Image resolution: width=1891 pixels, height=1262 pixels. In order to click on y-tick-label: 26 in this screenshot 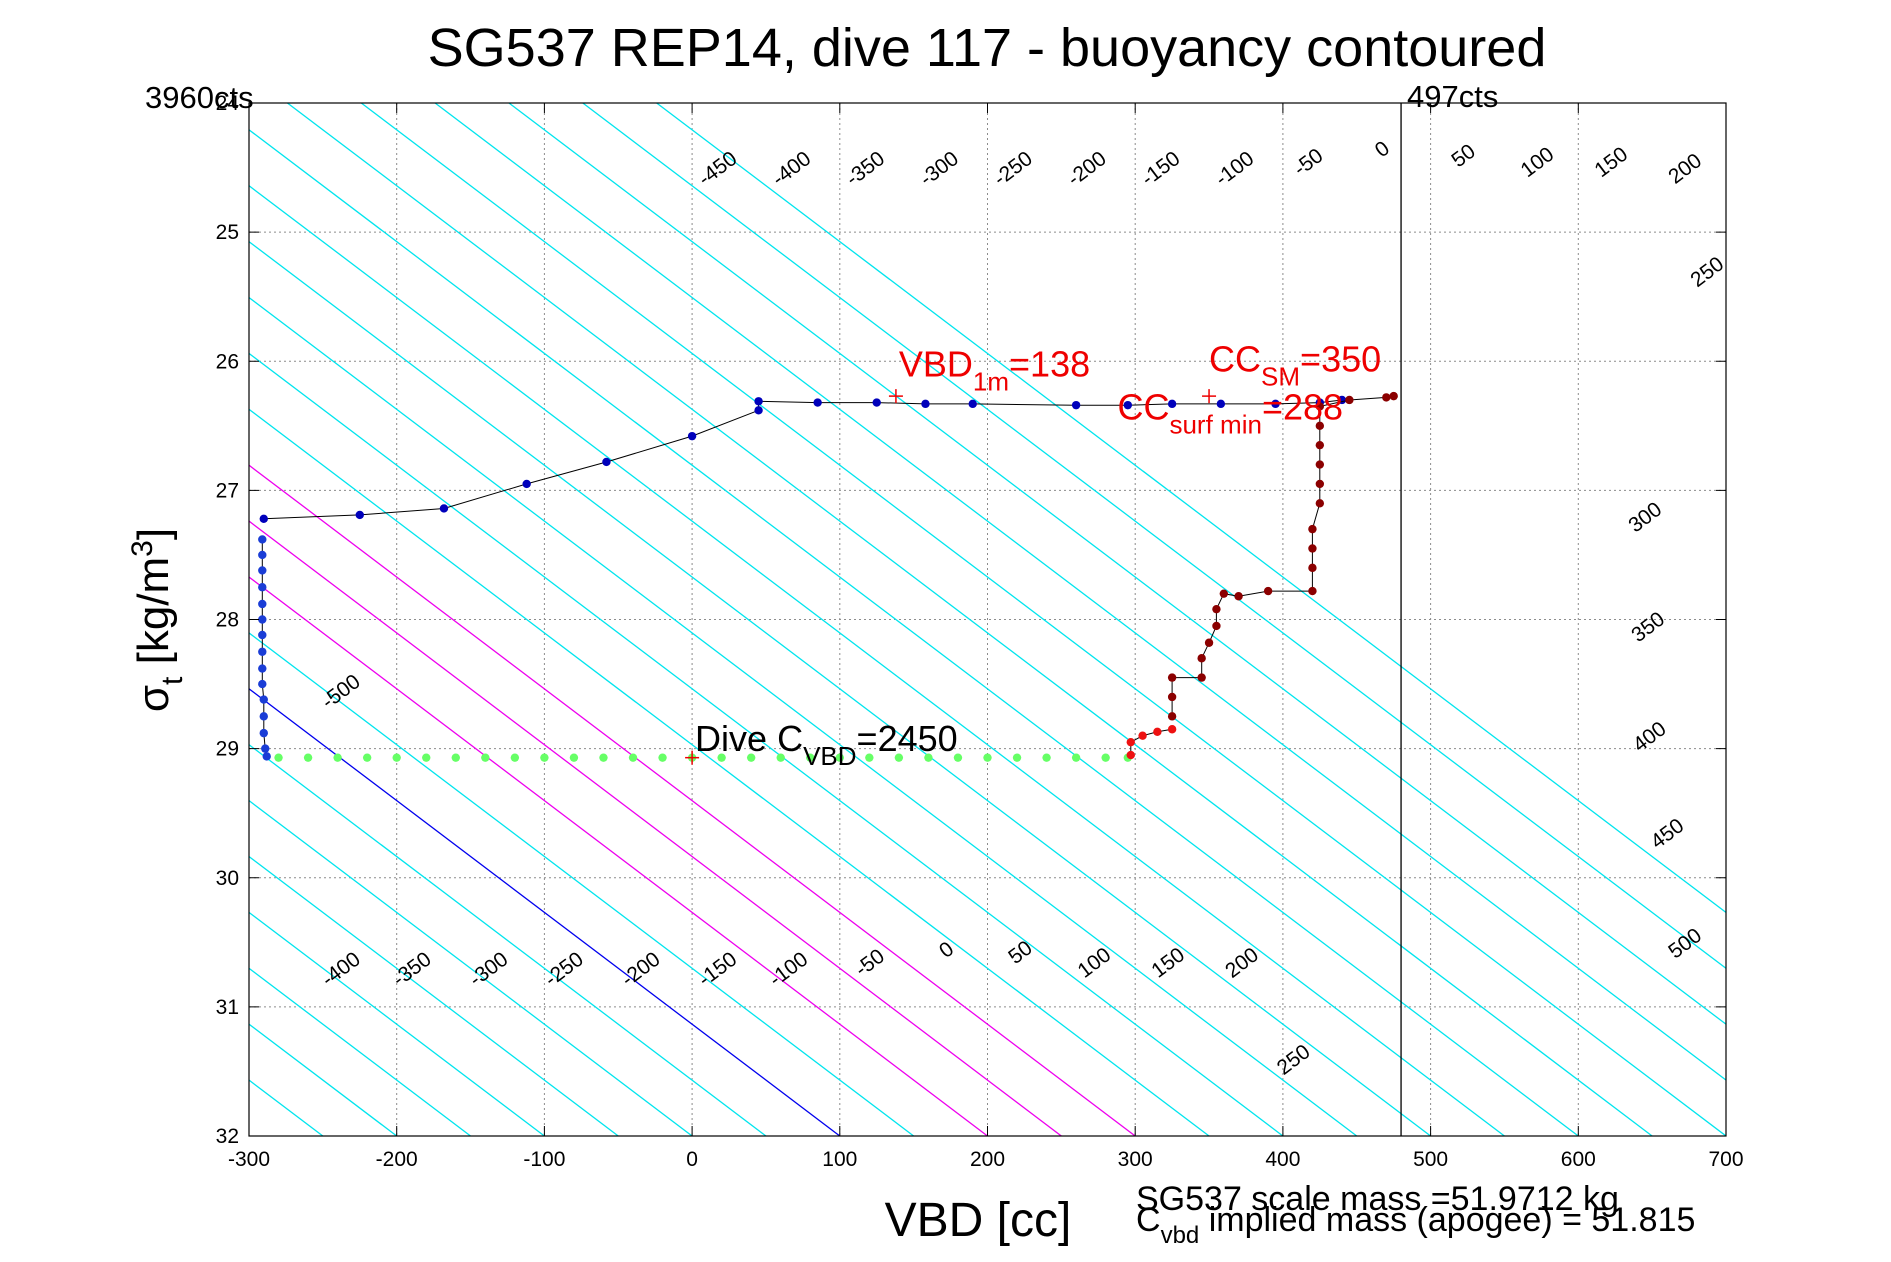, I will do `click(227, 361)`.